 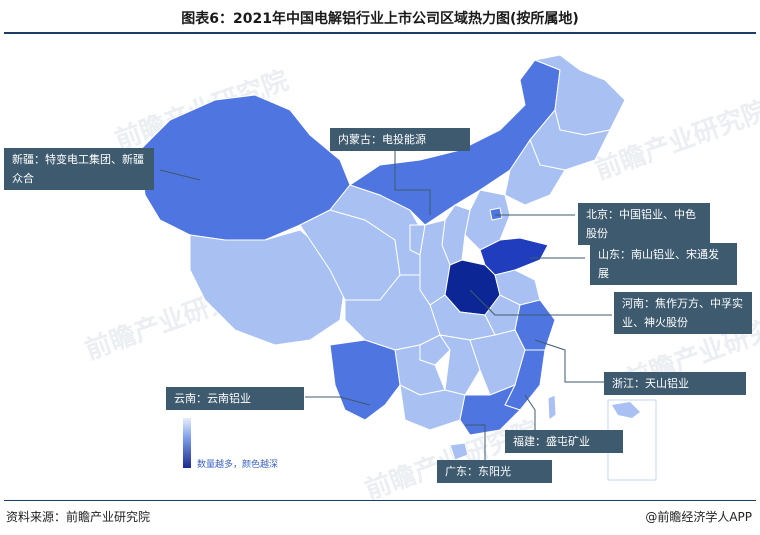 What do you see at coordinates (663, 264) in the screenshot?
I see `callout-shandong: 山东：南山铝业、宋通发展` at bounding box center [663, 264].